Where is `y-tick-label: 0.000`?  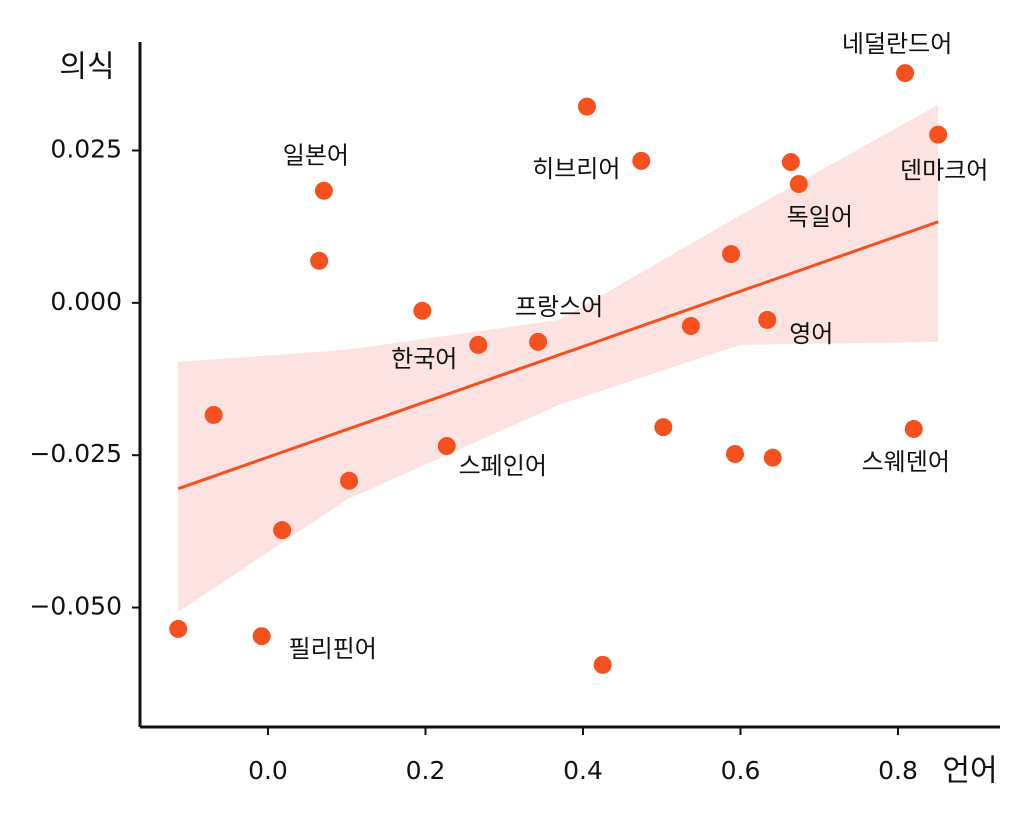
y-tick-label: 0.000 is located at coordinates (86, 301).